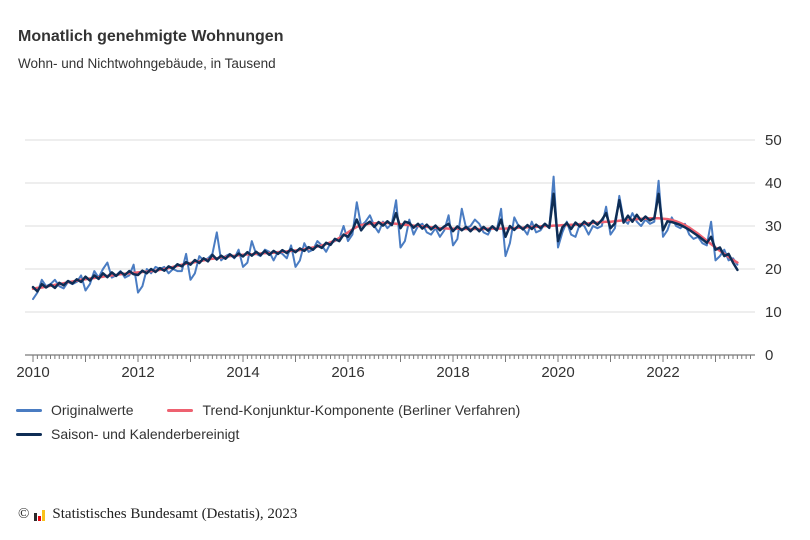 Image resolution: width=810 pixels, height=540 pixels. What do you see at coordinates (285, 434) in the screenshot?
I see `legend-row: Saison- und Kalenderbereinigt` at bounding box center [285, 434].